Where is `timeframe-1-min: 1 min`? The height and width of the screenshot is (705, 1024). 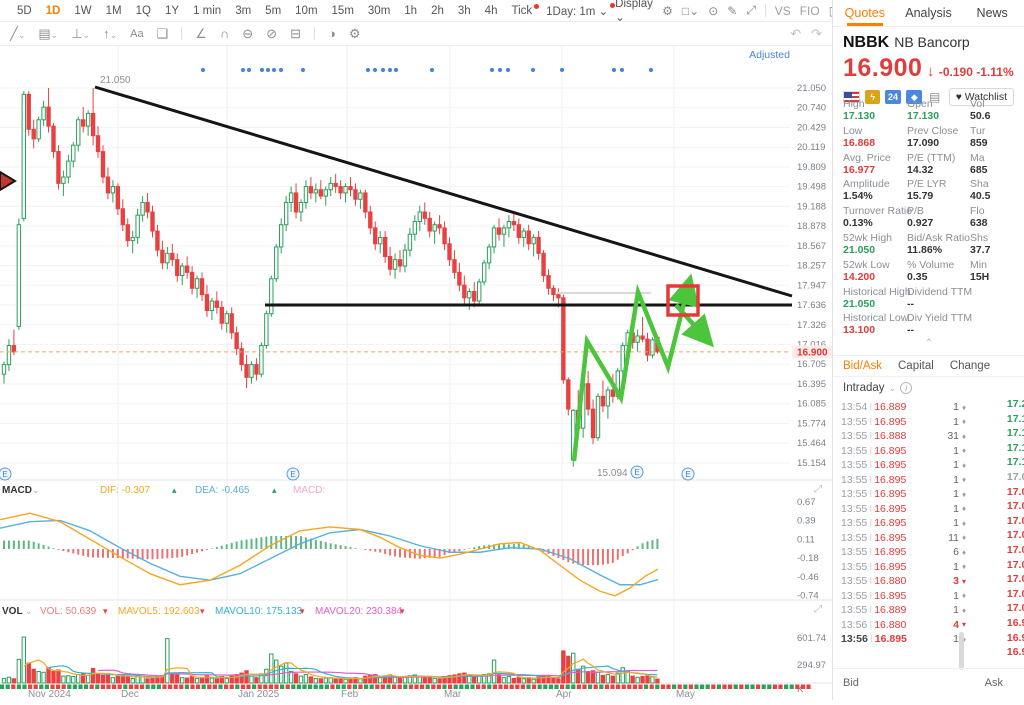 timeframe-1-min: 1 min is located at coordinates (207, 10).